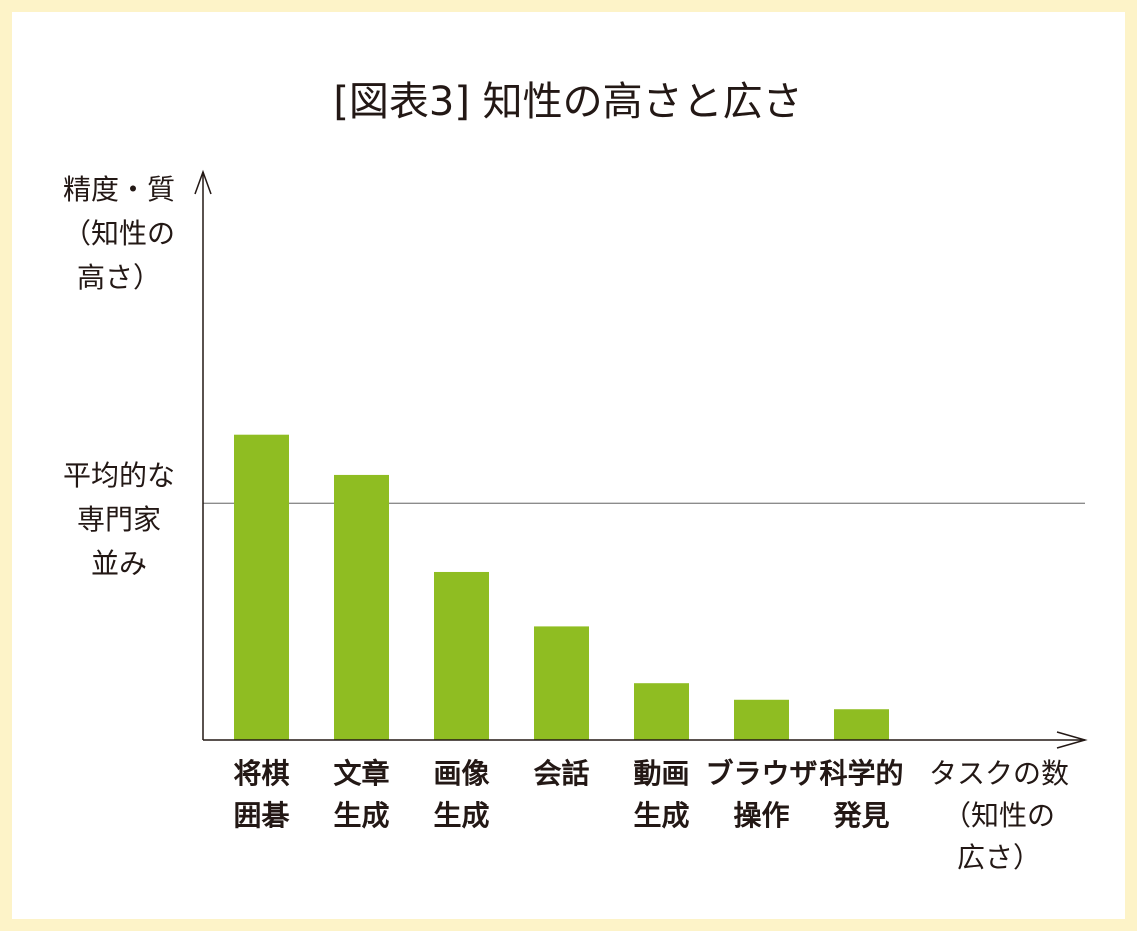 This screenshot has height=931, width=1137. I want to click on y-axis-label-line-1: （知性の, so click(119, 233).